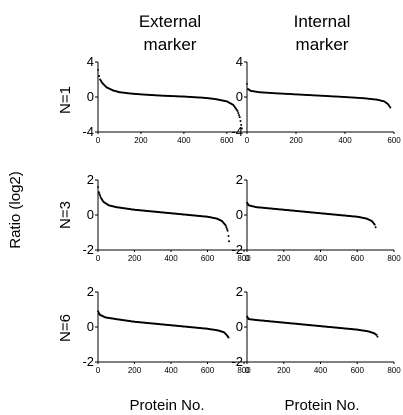 The image size is (403, 415). I want to click on panel-n-3-external-marker-xtick-label-1: 200, so click(135, 258).